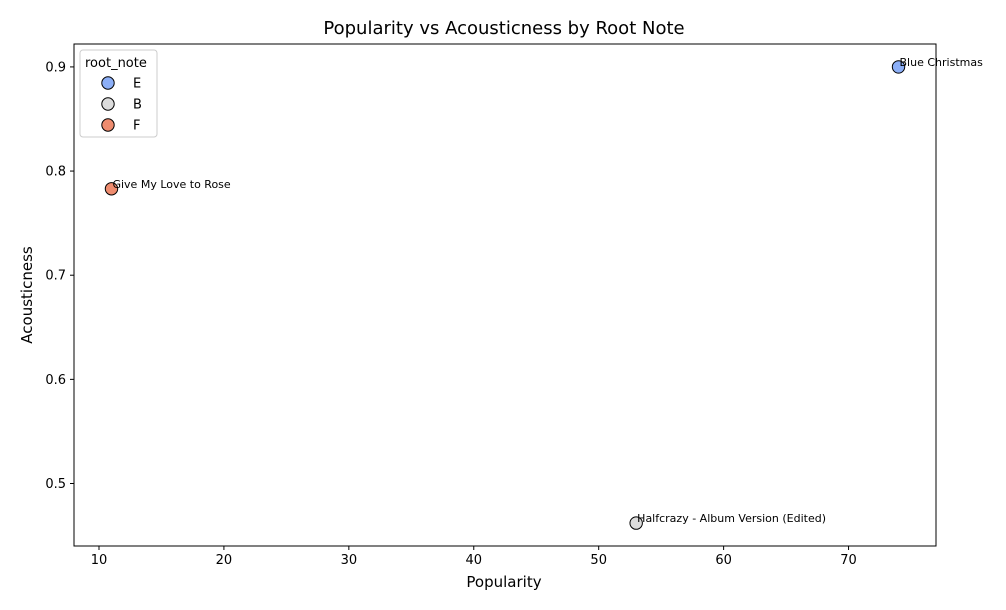 Image resolution: width=1006 pixels, height=610 pixels. Describe the element at coordinates (99, 560) in the screenshot. I see `x-tick-label: 10` at that location.